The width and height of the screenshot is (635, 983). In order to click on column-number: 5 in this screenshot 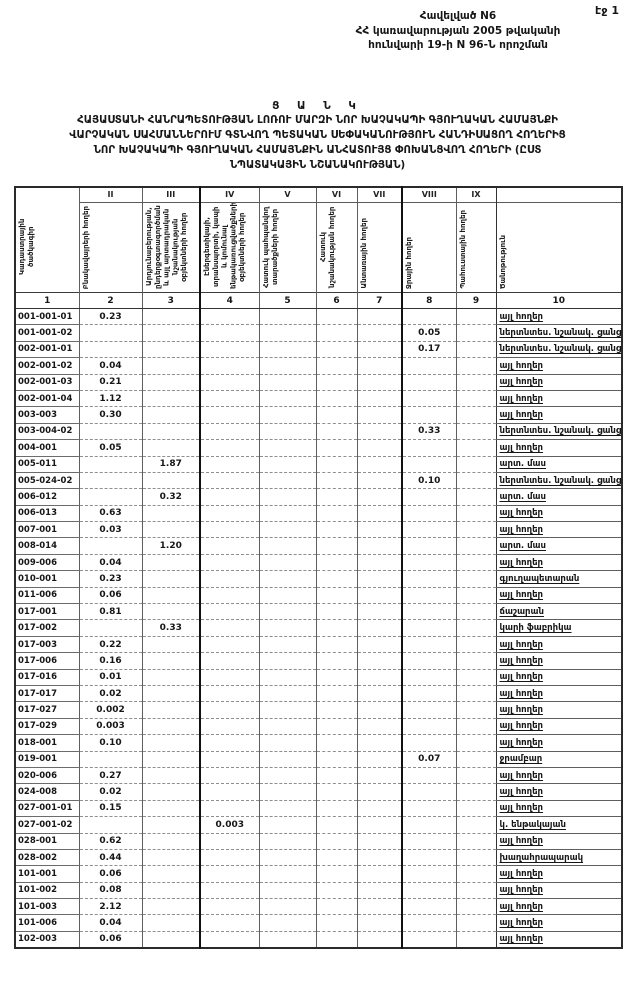, I will do `click(287, 300)`.